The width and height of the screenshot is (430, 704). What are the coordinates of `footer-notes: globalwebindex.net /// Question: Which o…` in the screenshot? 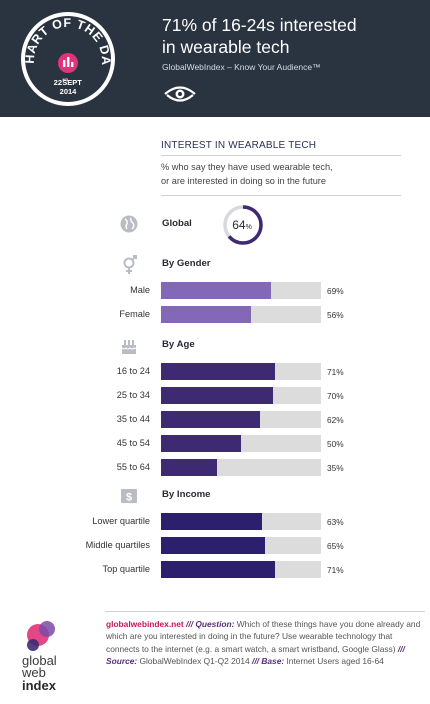 It's located at (263, 642).